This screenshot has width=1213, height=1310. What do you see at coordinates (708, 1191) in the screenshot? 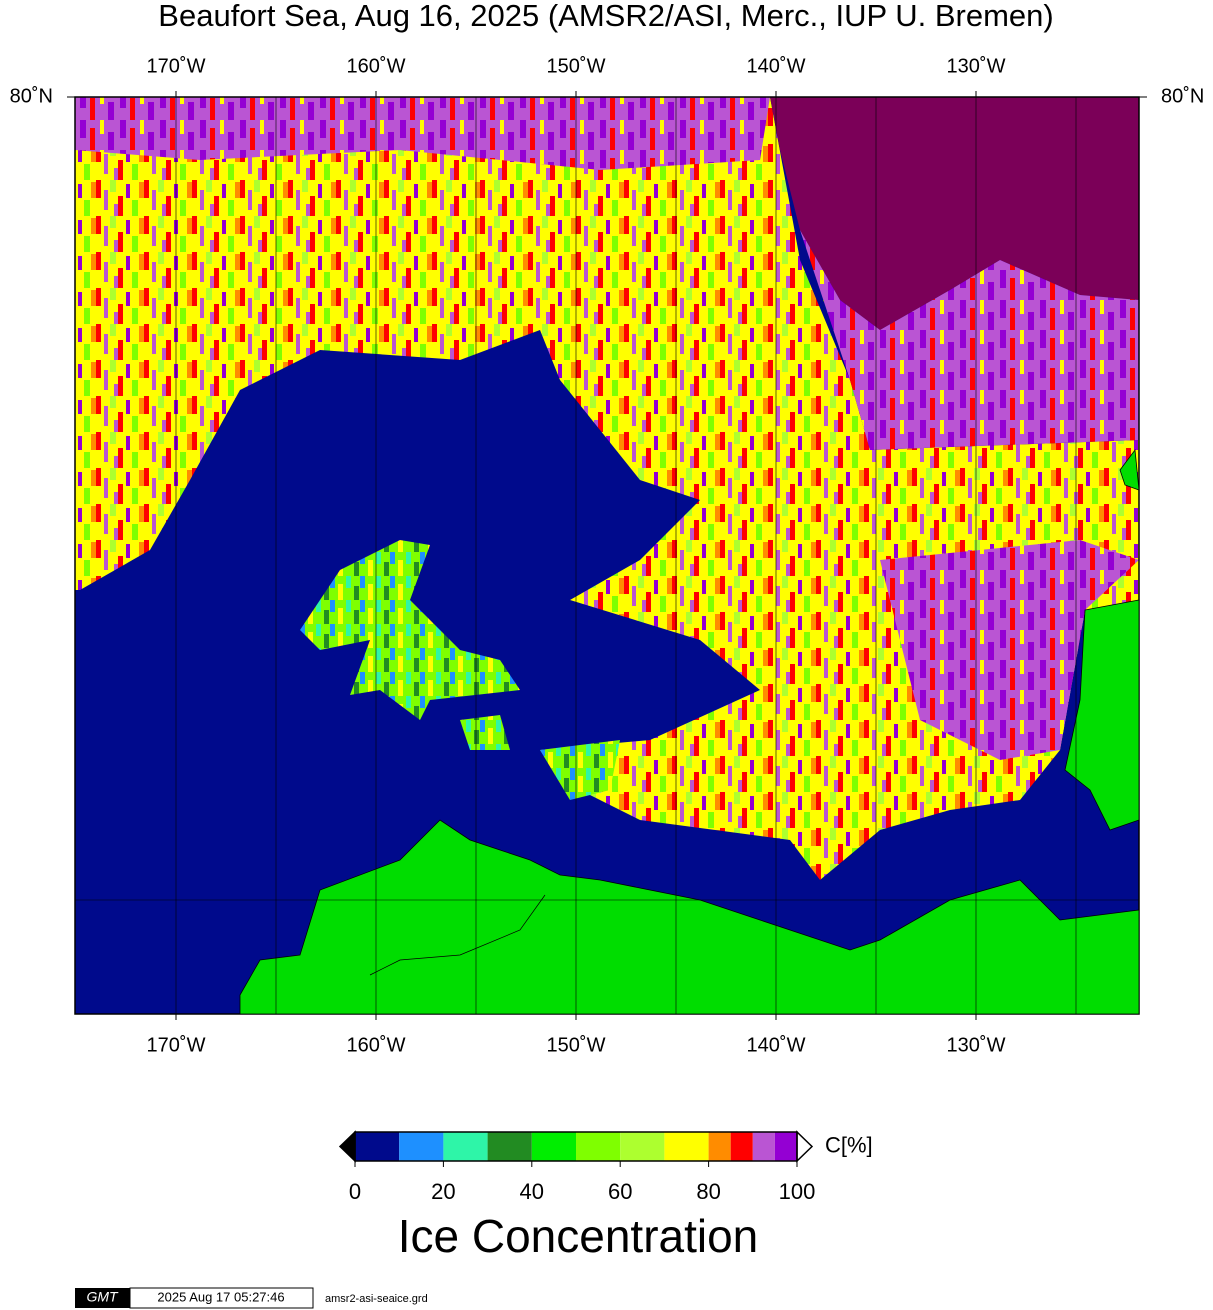
I see `colorbar-tick-label: 80` at bounding box center [708, 1191].